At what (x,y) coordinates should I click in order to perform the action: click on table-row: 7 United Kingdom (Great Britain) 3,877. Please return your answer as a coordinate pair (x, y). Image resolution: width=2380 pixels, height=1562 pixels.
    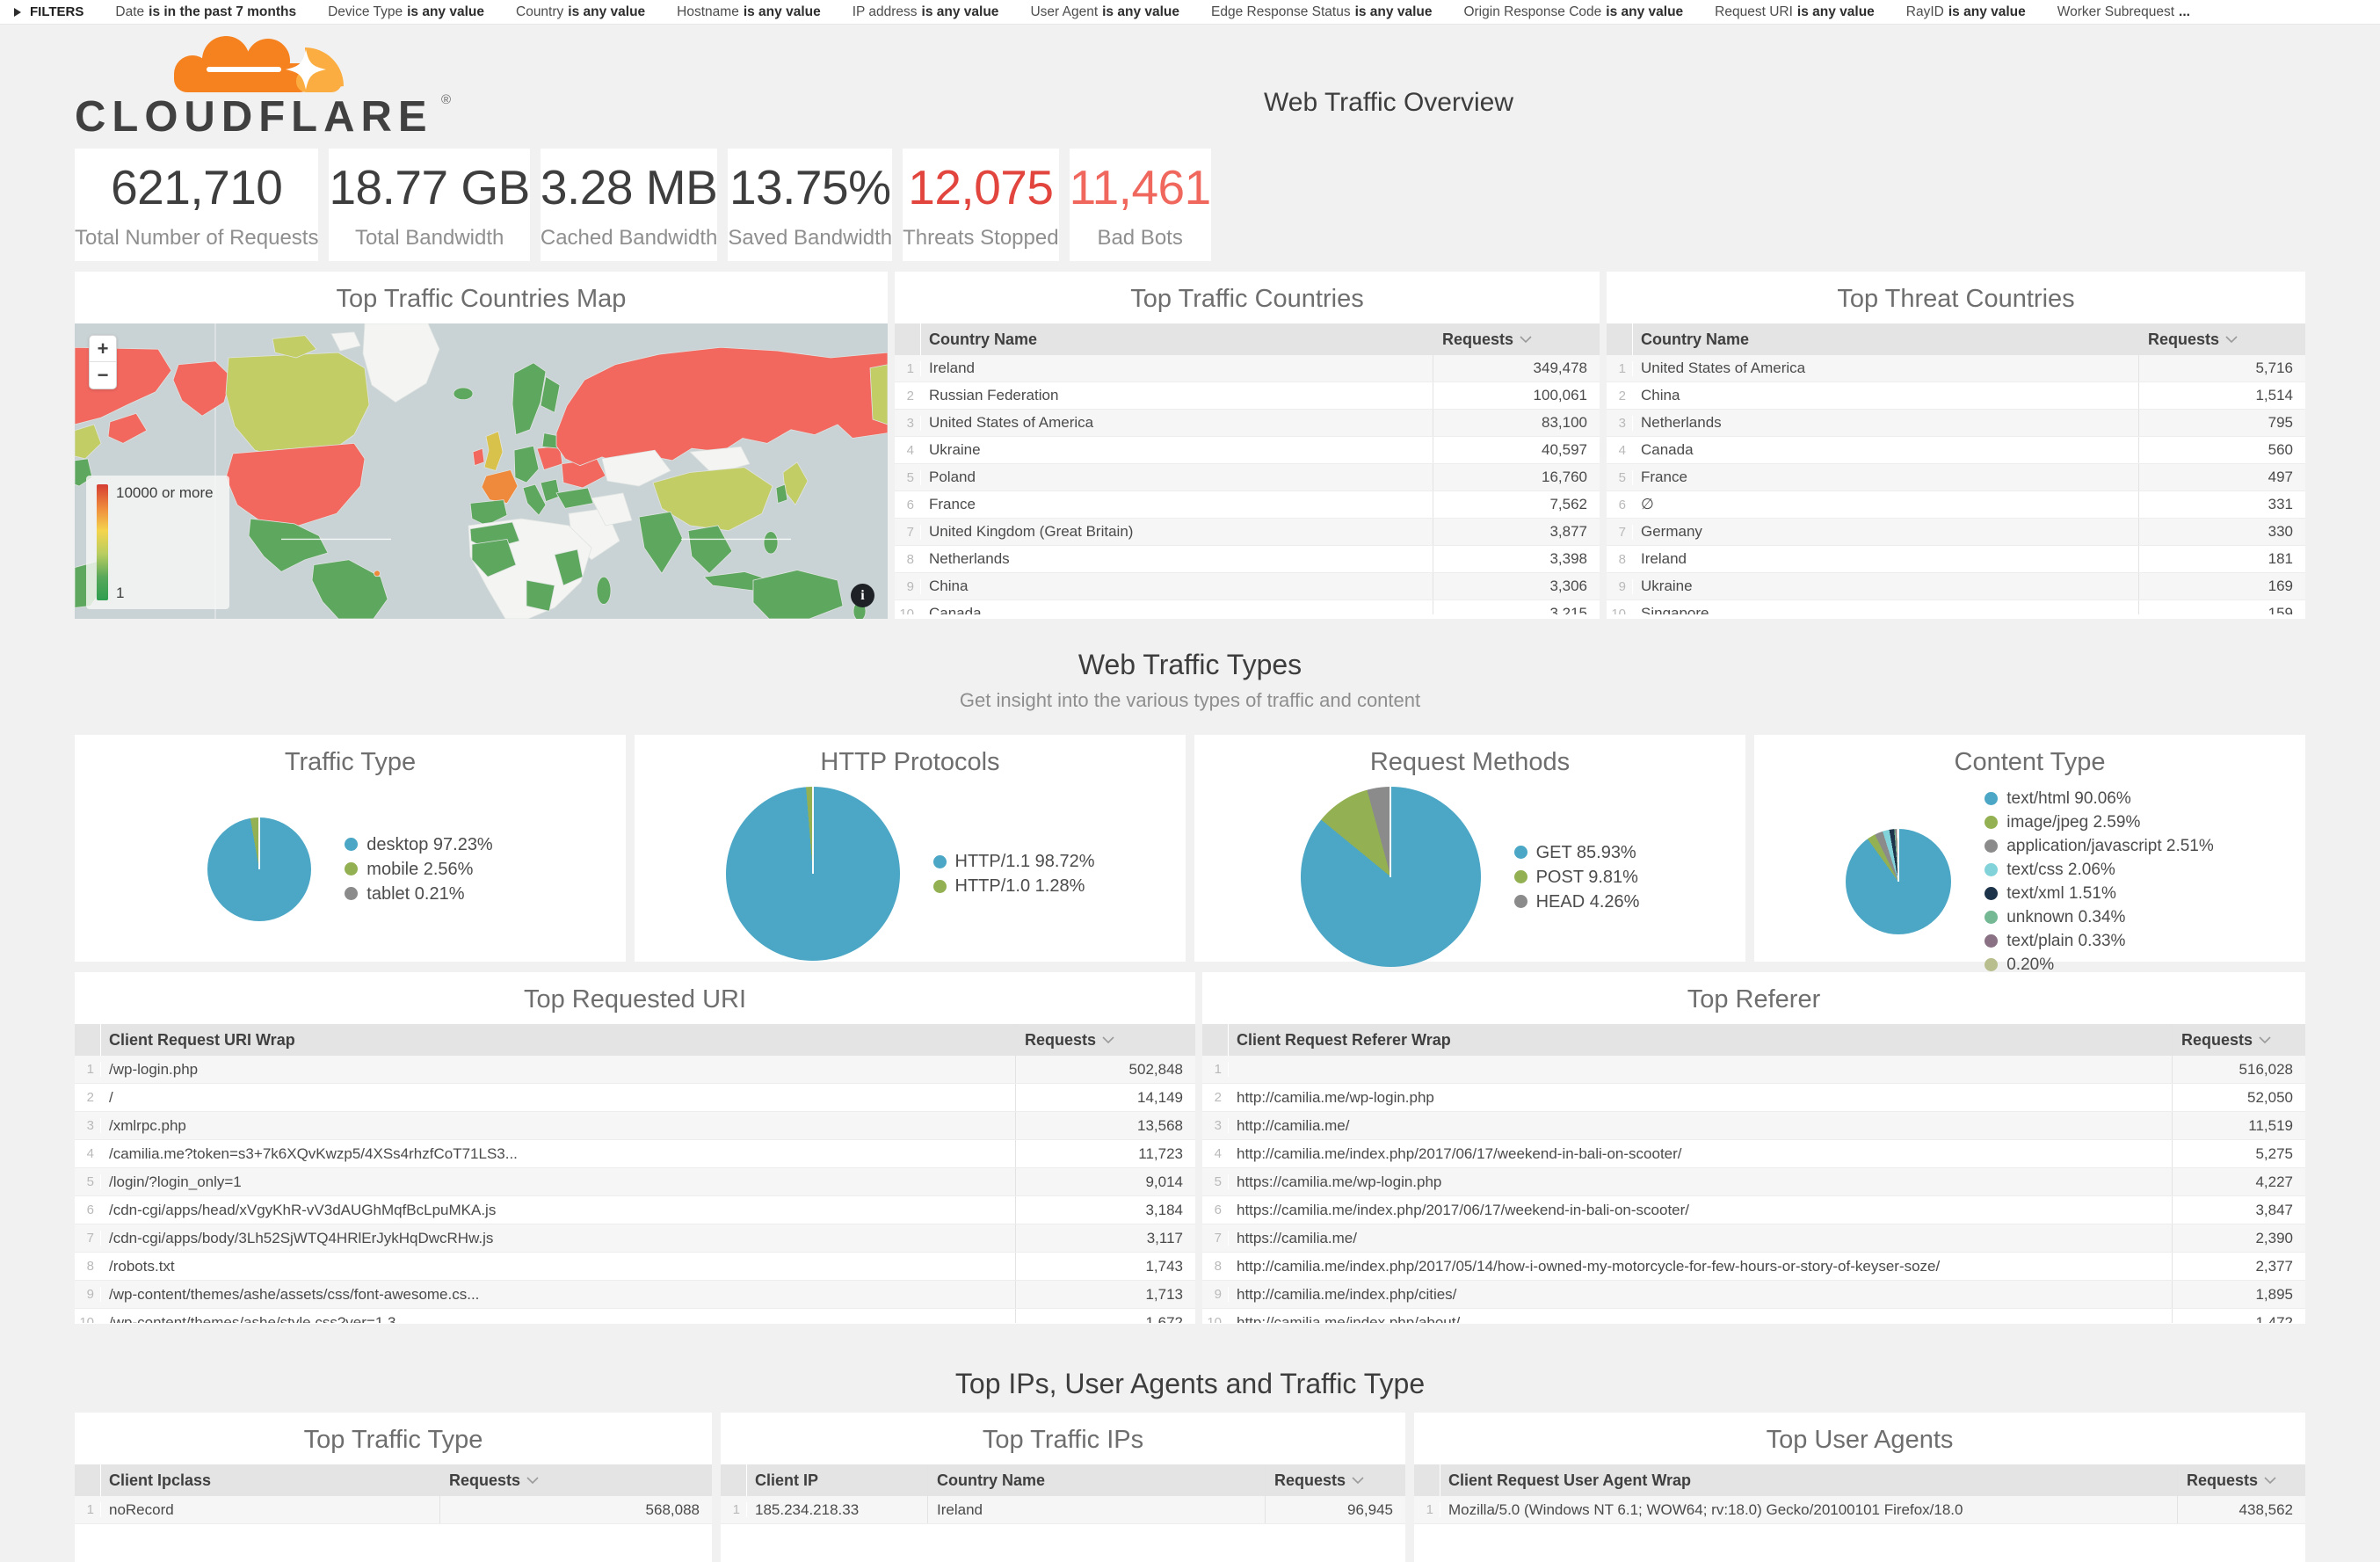
    Looking at the image, I should click on (1247, 532).